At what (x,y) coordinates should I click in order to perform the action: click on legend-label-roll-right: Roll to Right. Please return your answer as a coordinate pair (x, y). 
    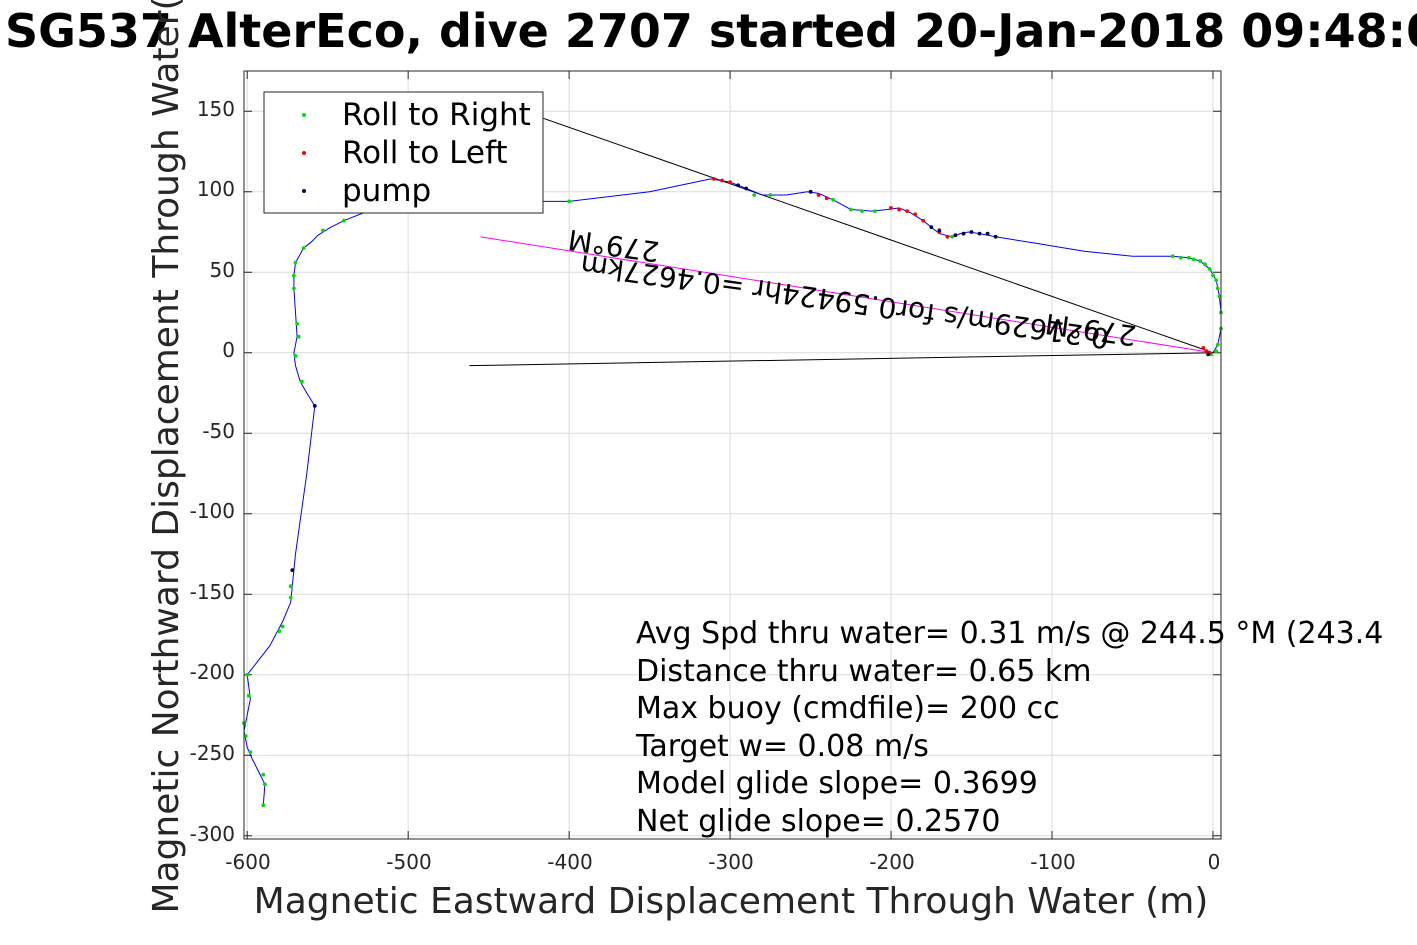
    Looking at the image, I should click on (436, 115).